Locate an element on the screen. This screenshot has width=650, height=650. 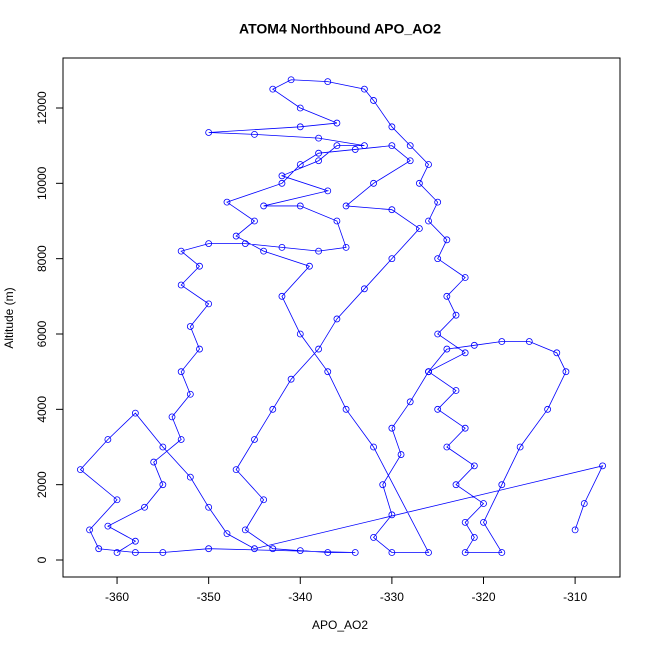
y-tick-label: 6000 is located at coordinates (42, 333).